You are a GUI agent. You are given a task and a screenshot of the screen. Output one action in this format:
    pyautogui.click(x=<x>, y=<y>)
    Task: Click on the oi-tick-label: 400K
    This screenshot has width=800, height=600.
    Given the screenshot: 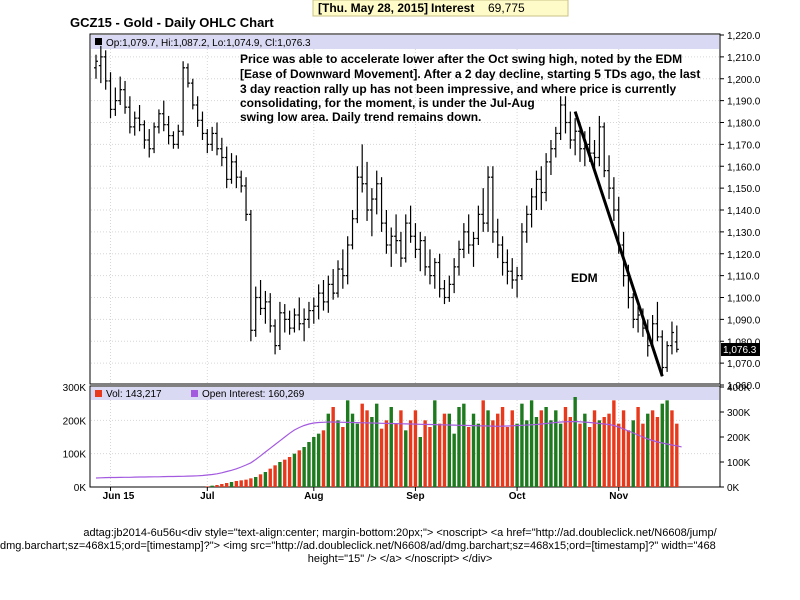 What is the action you would take?
    pyautogui.click(x=739, y=388)
    